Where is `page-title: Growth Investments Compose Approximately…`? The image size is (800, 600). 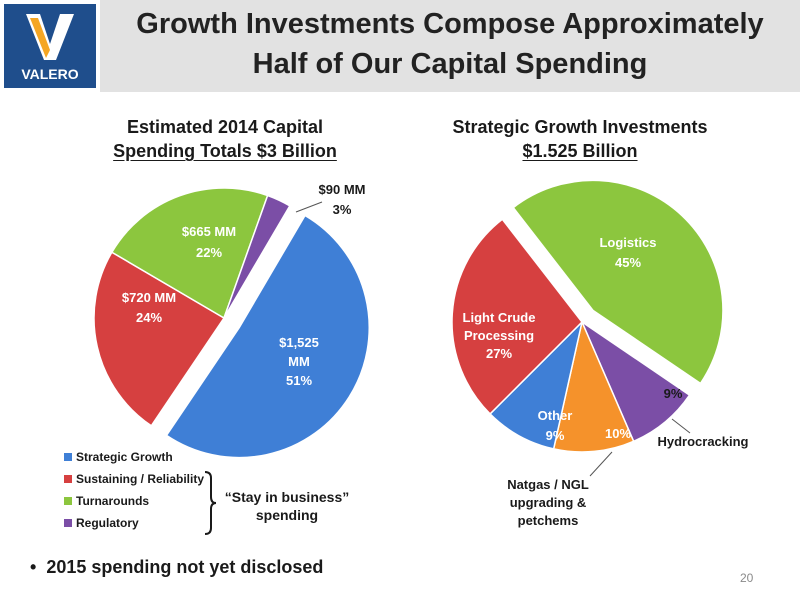 page-title: Growth Investments Compose Approximately… is located at coordinates (450, 44).